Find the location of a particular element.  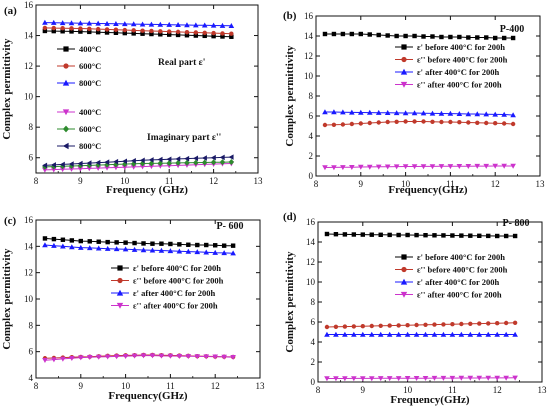

legend-entry: 800°C is located at coordinates (90, 83).